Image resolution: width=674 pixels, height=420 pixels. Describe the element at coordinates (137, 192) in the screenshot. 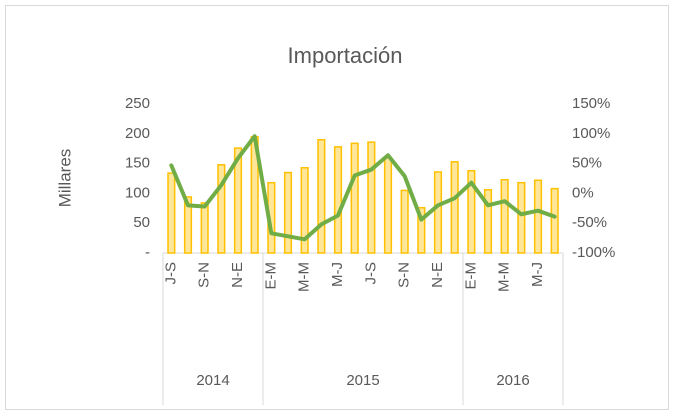

I see `y-tick-label: 100` at that location.